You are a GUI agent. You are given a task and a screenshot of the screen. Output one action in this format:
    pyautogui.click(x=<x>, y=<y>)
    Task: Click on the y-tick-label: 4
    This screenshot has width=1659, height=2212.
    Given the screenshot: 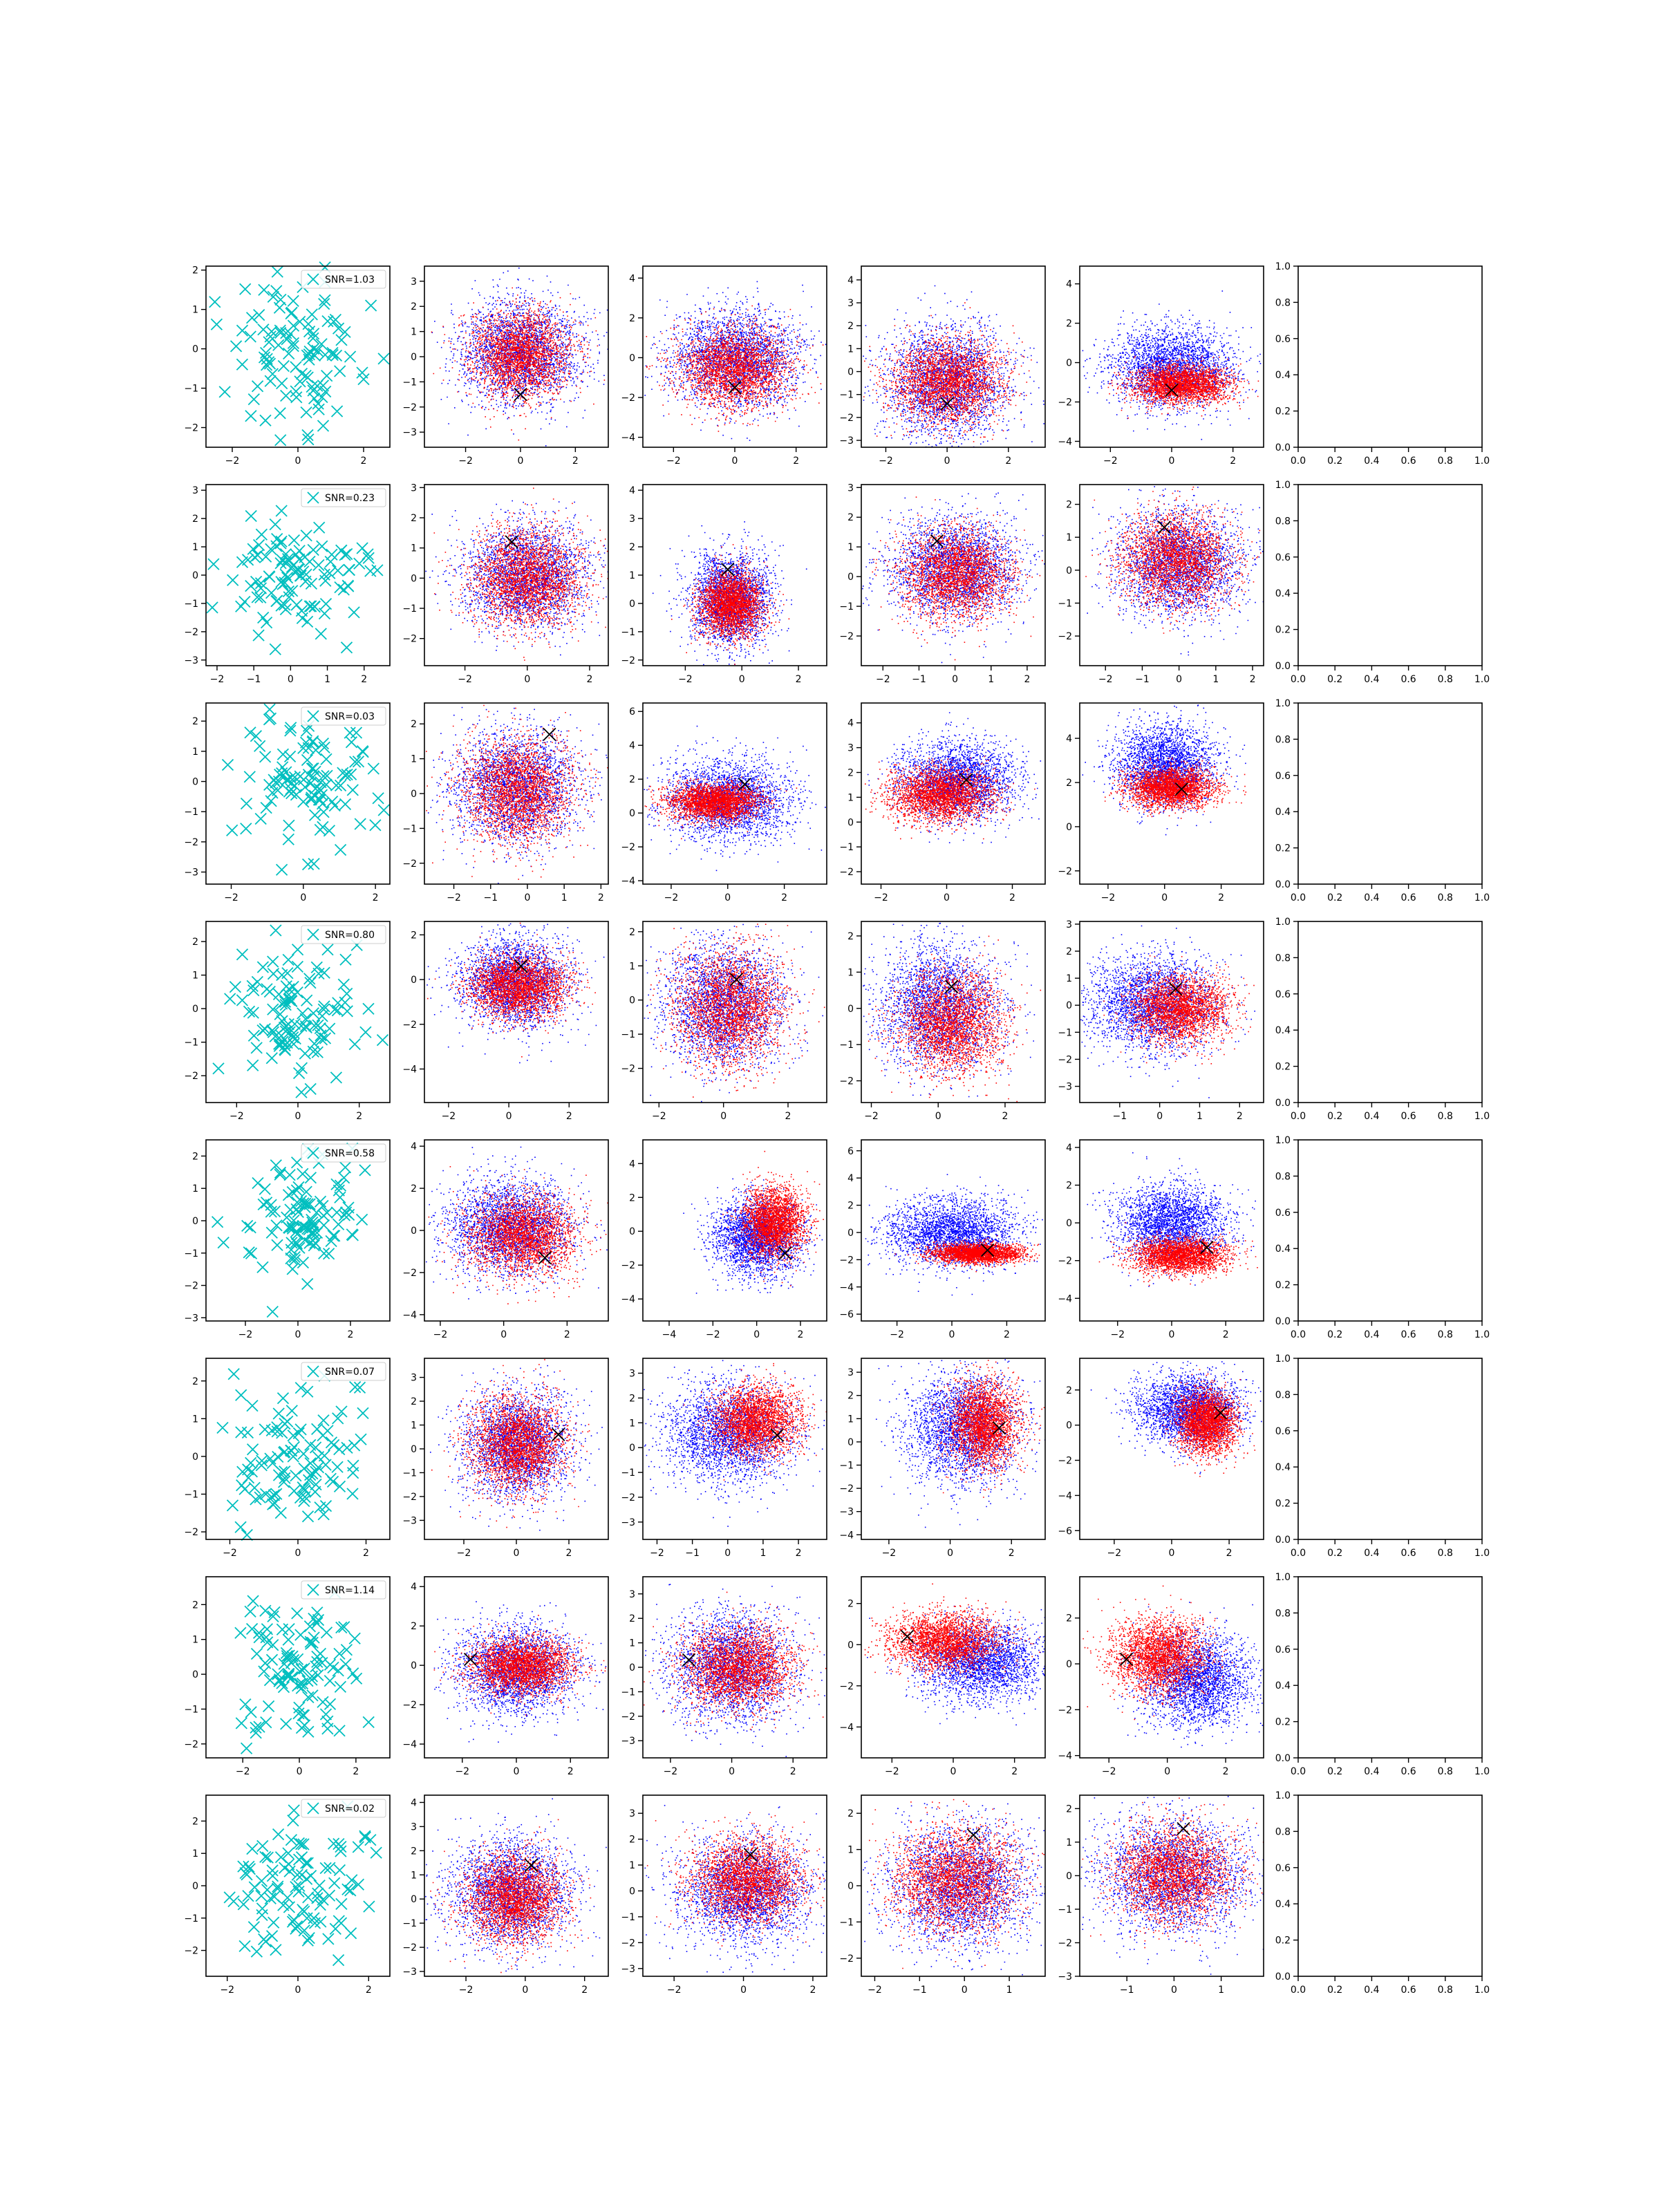 What is the action you would take?
    pyautogui.click(x=632, y=490)
    